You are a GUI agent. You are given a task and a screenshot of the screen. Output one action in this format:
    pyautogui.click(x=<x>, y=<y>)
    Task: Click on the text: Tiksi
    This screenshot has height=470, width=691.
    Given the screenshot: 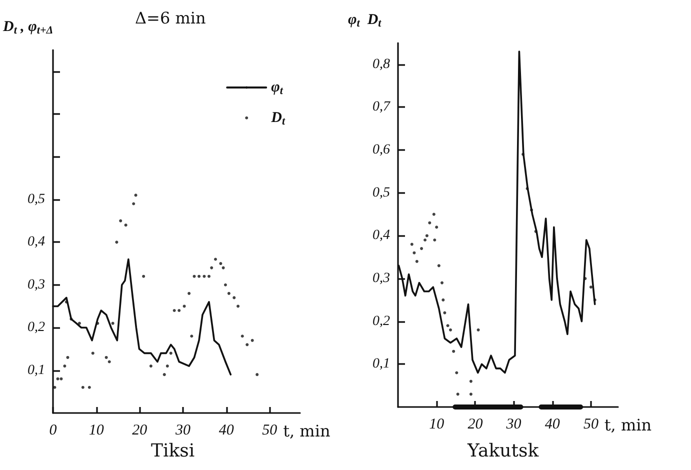 What is the action you would take?
    pyautogui.click(x=173, y=451)
    